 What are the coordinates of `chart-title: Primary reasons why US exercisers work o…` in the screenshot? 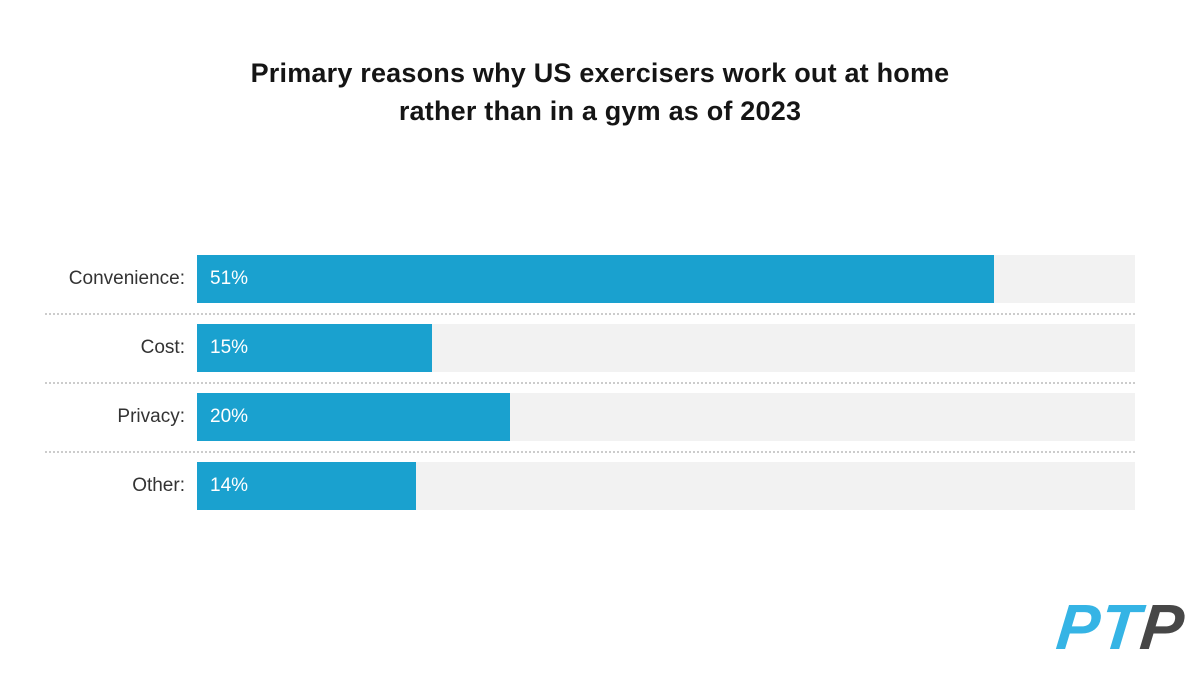 It's located at (600, 92).